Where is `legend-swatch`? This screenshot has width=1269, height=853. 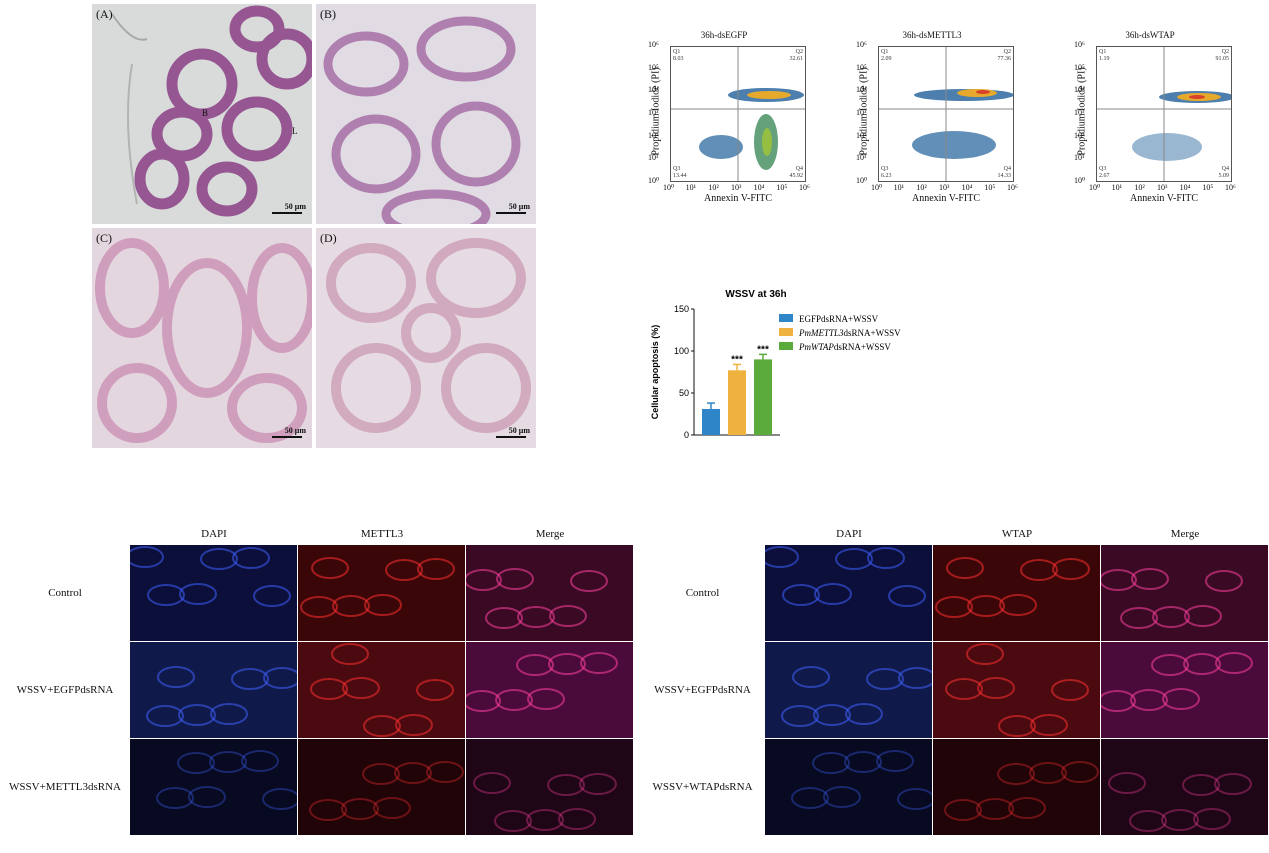 legend-swatch is located at coordinates (786, 332).